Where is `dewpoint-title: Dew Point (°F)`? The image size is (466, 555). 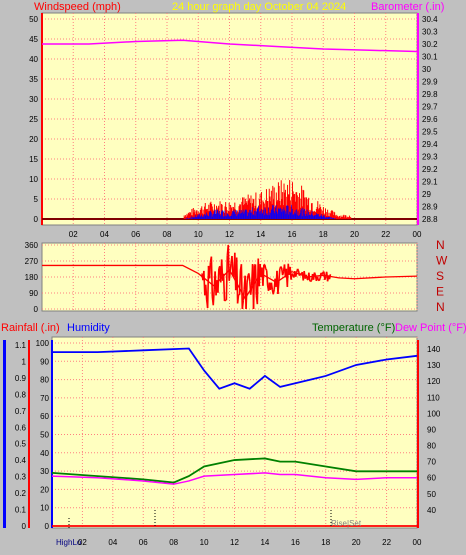 dewpoint-title: Dew Point (°F) is located at coordinates (430, 328).